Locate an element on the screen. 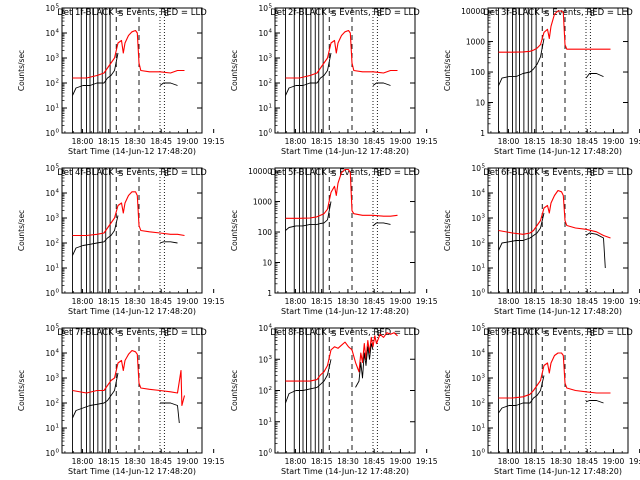  panel-title: Det 9f-BLACK = Events, RED = LLD is located at coordinates (558, 333).